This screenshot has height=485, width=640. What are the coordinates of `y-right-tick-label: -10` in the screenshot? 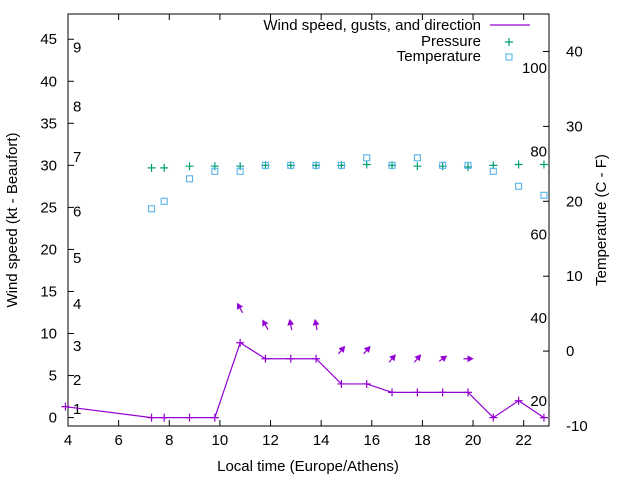 It's located at (577, 426).